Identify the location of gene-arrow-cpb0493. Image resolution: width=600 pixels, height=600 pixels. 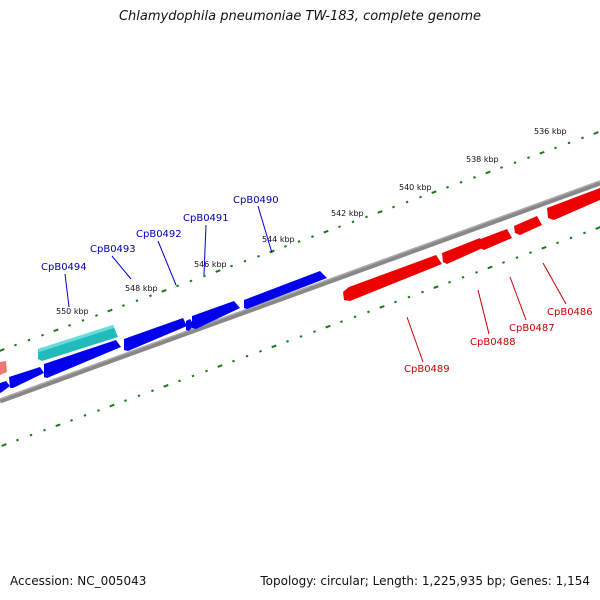
(155, 334).